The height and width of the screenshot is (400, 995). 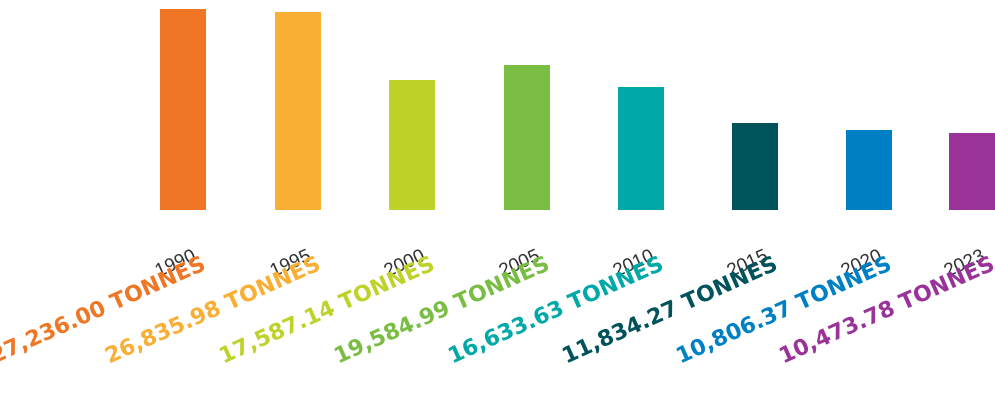 I want to click on value-label-2015: 11,834.27 TONNES, so click(x=669, y=311).